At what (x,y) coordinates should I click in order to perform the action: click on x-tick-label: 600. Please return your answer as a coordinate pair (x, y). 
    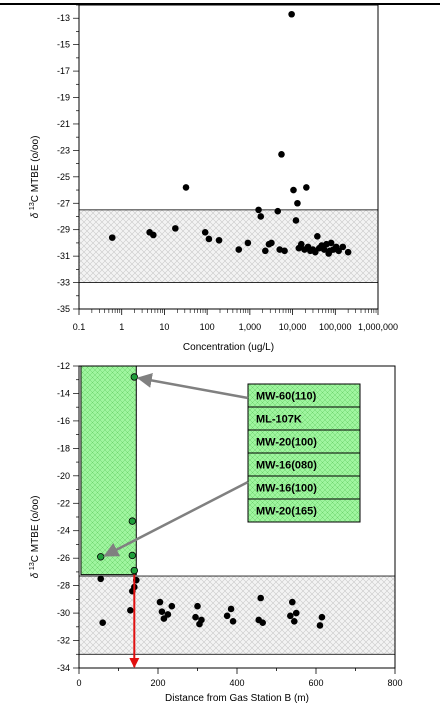
    Looking at the image, I should click on (315, 683).